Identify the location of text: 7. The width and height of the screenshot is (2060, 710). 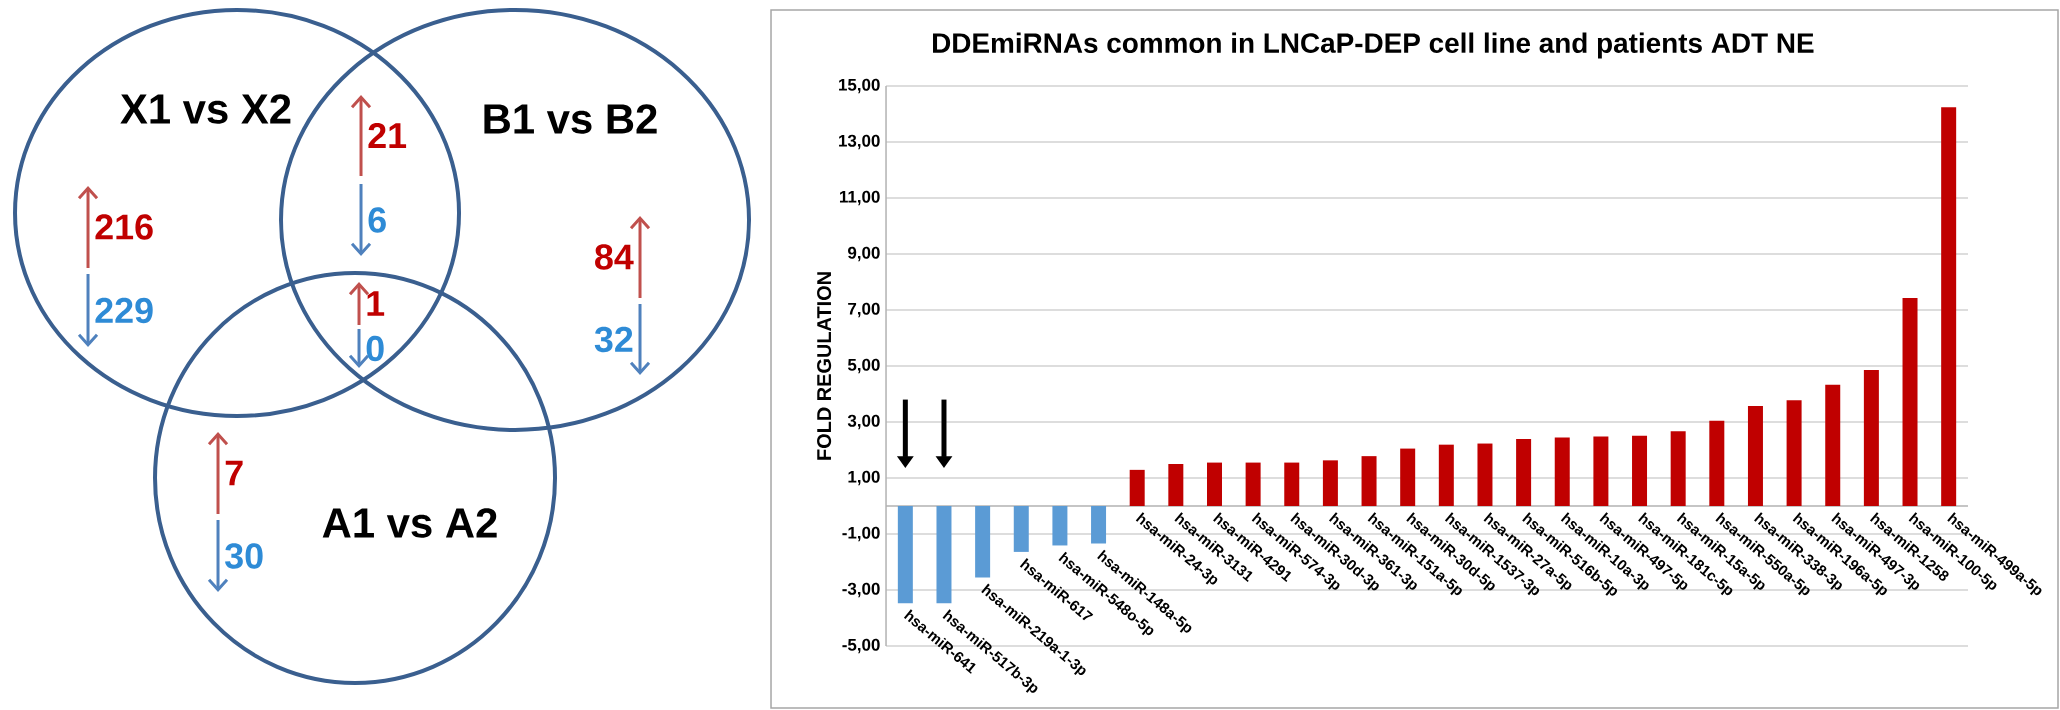
(234, 473).